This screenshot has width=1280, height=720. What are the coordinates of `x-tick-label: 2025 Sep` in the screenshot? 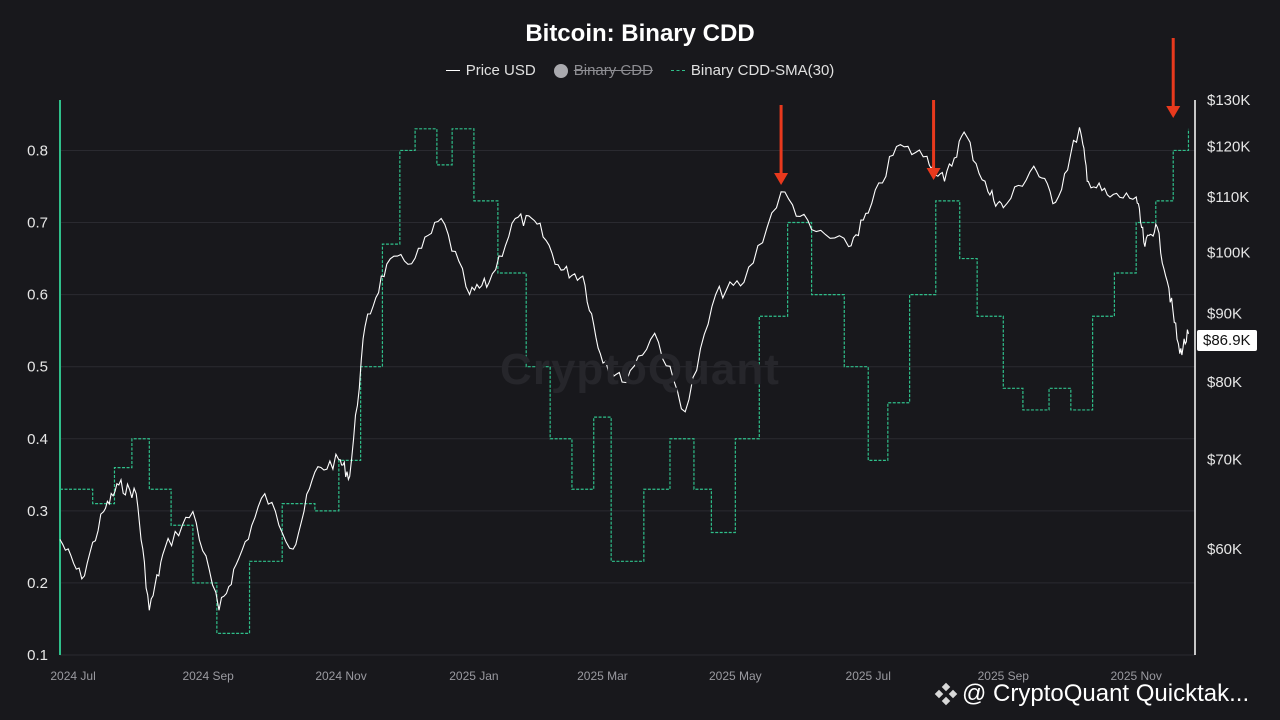 It's located at (1004, 676).